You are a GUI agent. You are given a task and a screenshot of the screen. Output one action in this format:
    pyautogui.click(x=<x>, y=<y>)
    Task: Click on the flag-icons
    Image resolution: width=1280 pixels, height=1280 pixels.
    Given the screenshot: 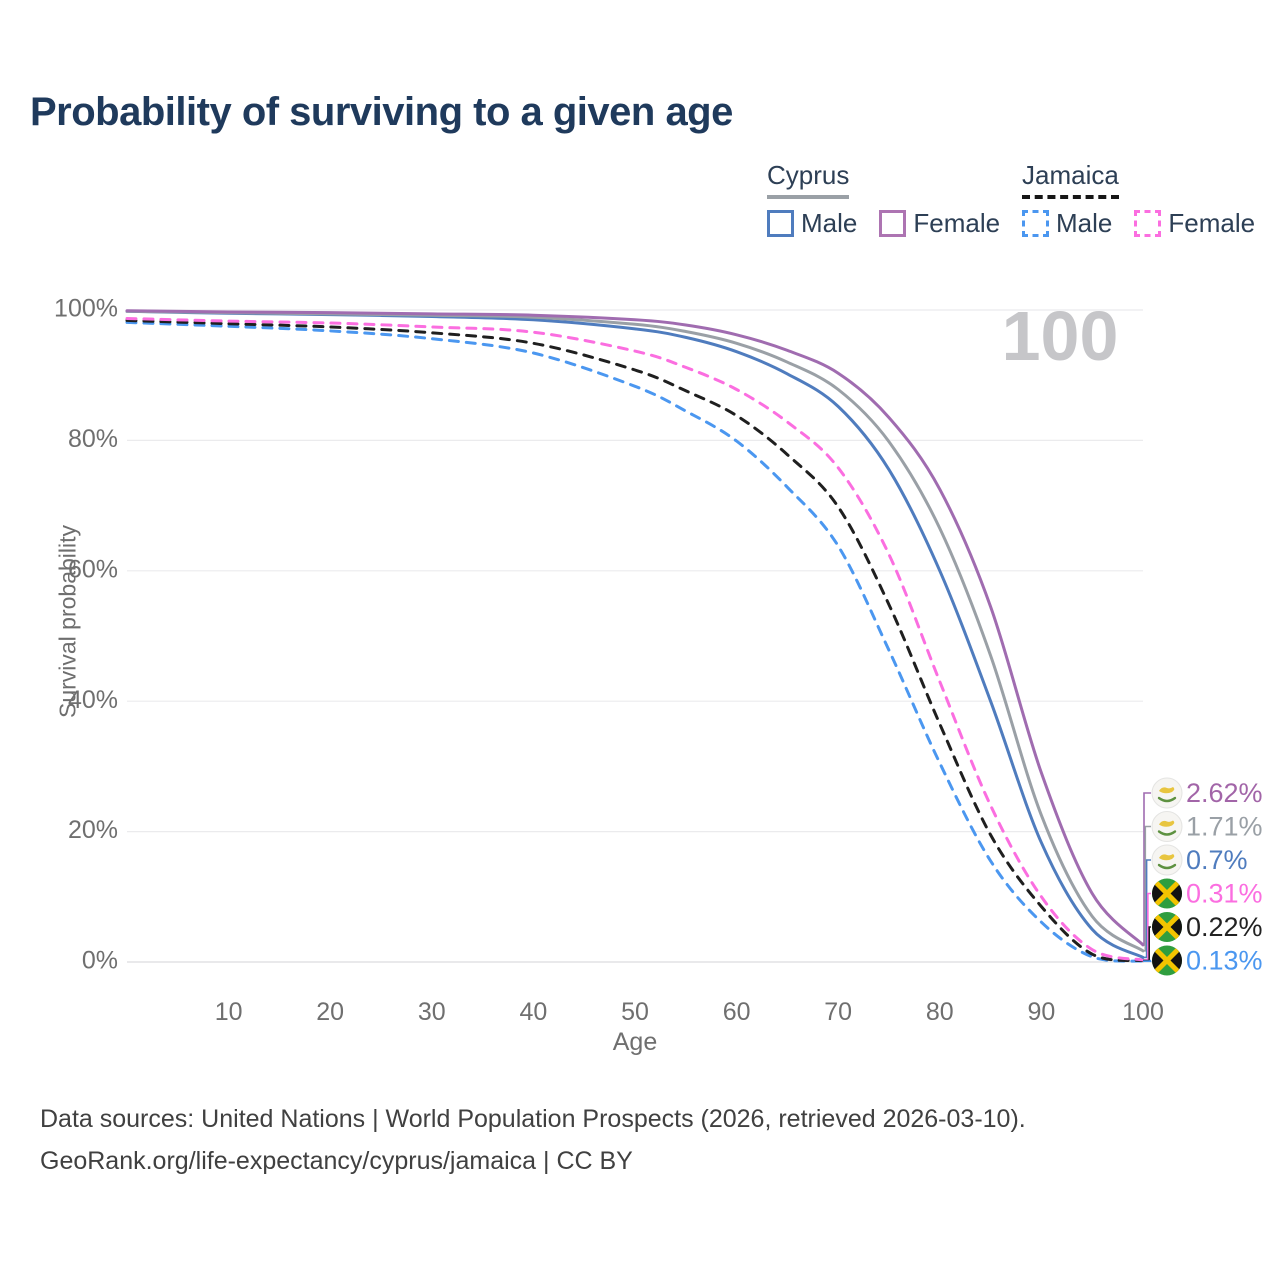 What is the action you would take?
    pyautogui.click(x=1167, y=876)
    